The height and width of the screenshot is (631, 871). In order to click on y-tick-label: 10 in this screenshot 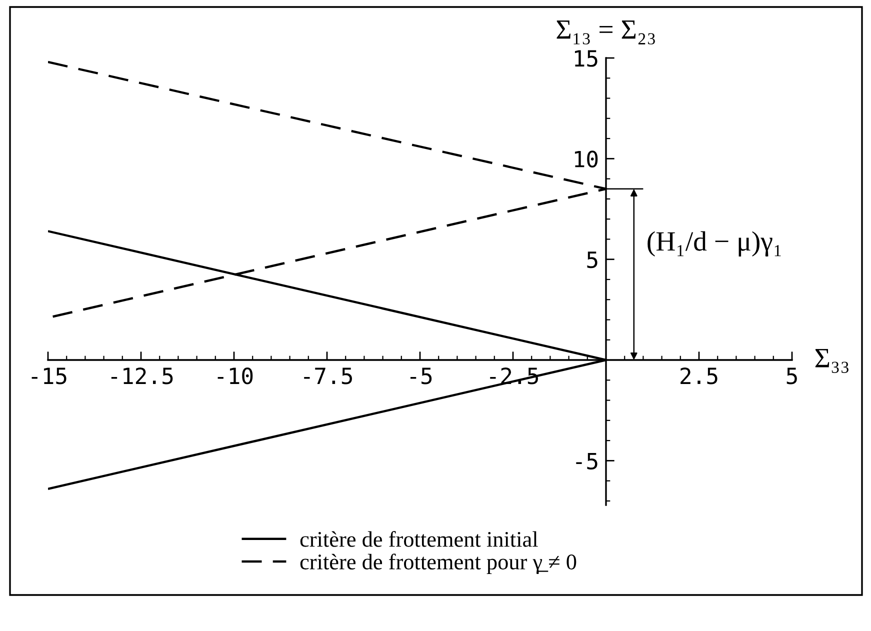, I will do `click(586, 159)`.